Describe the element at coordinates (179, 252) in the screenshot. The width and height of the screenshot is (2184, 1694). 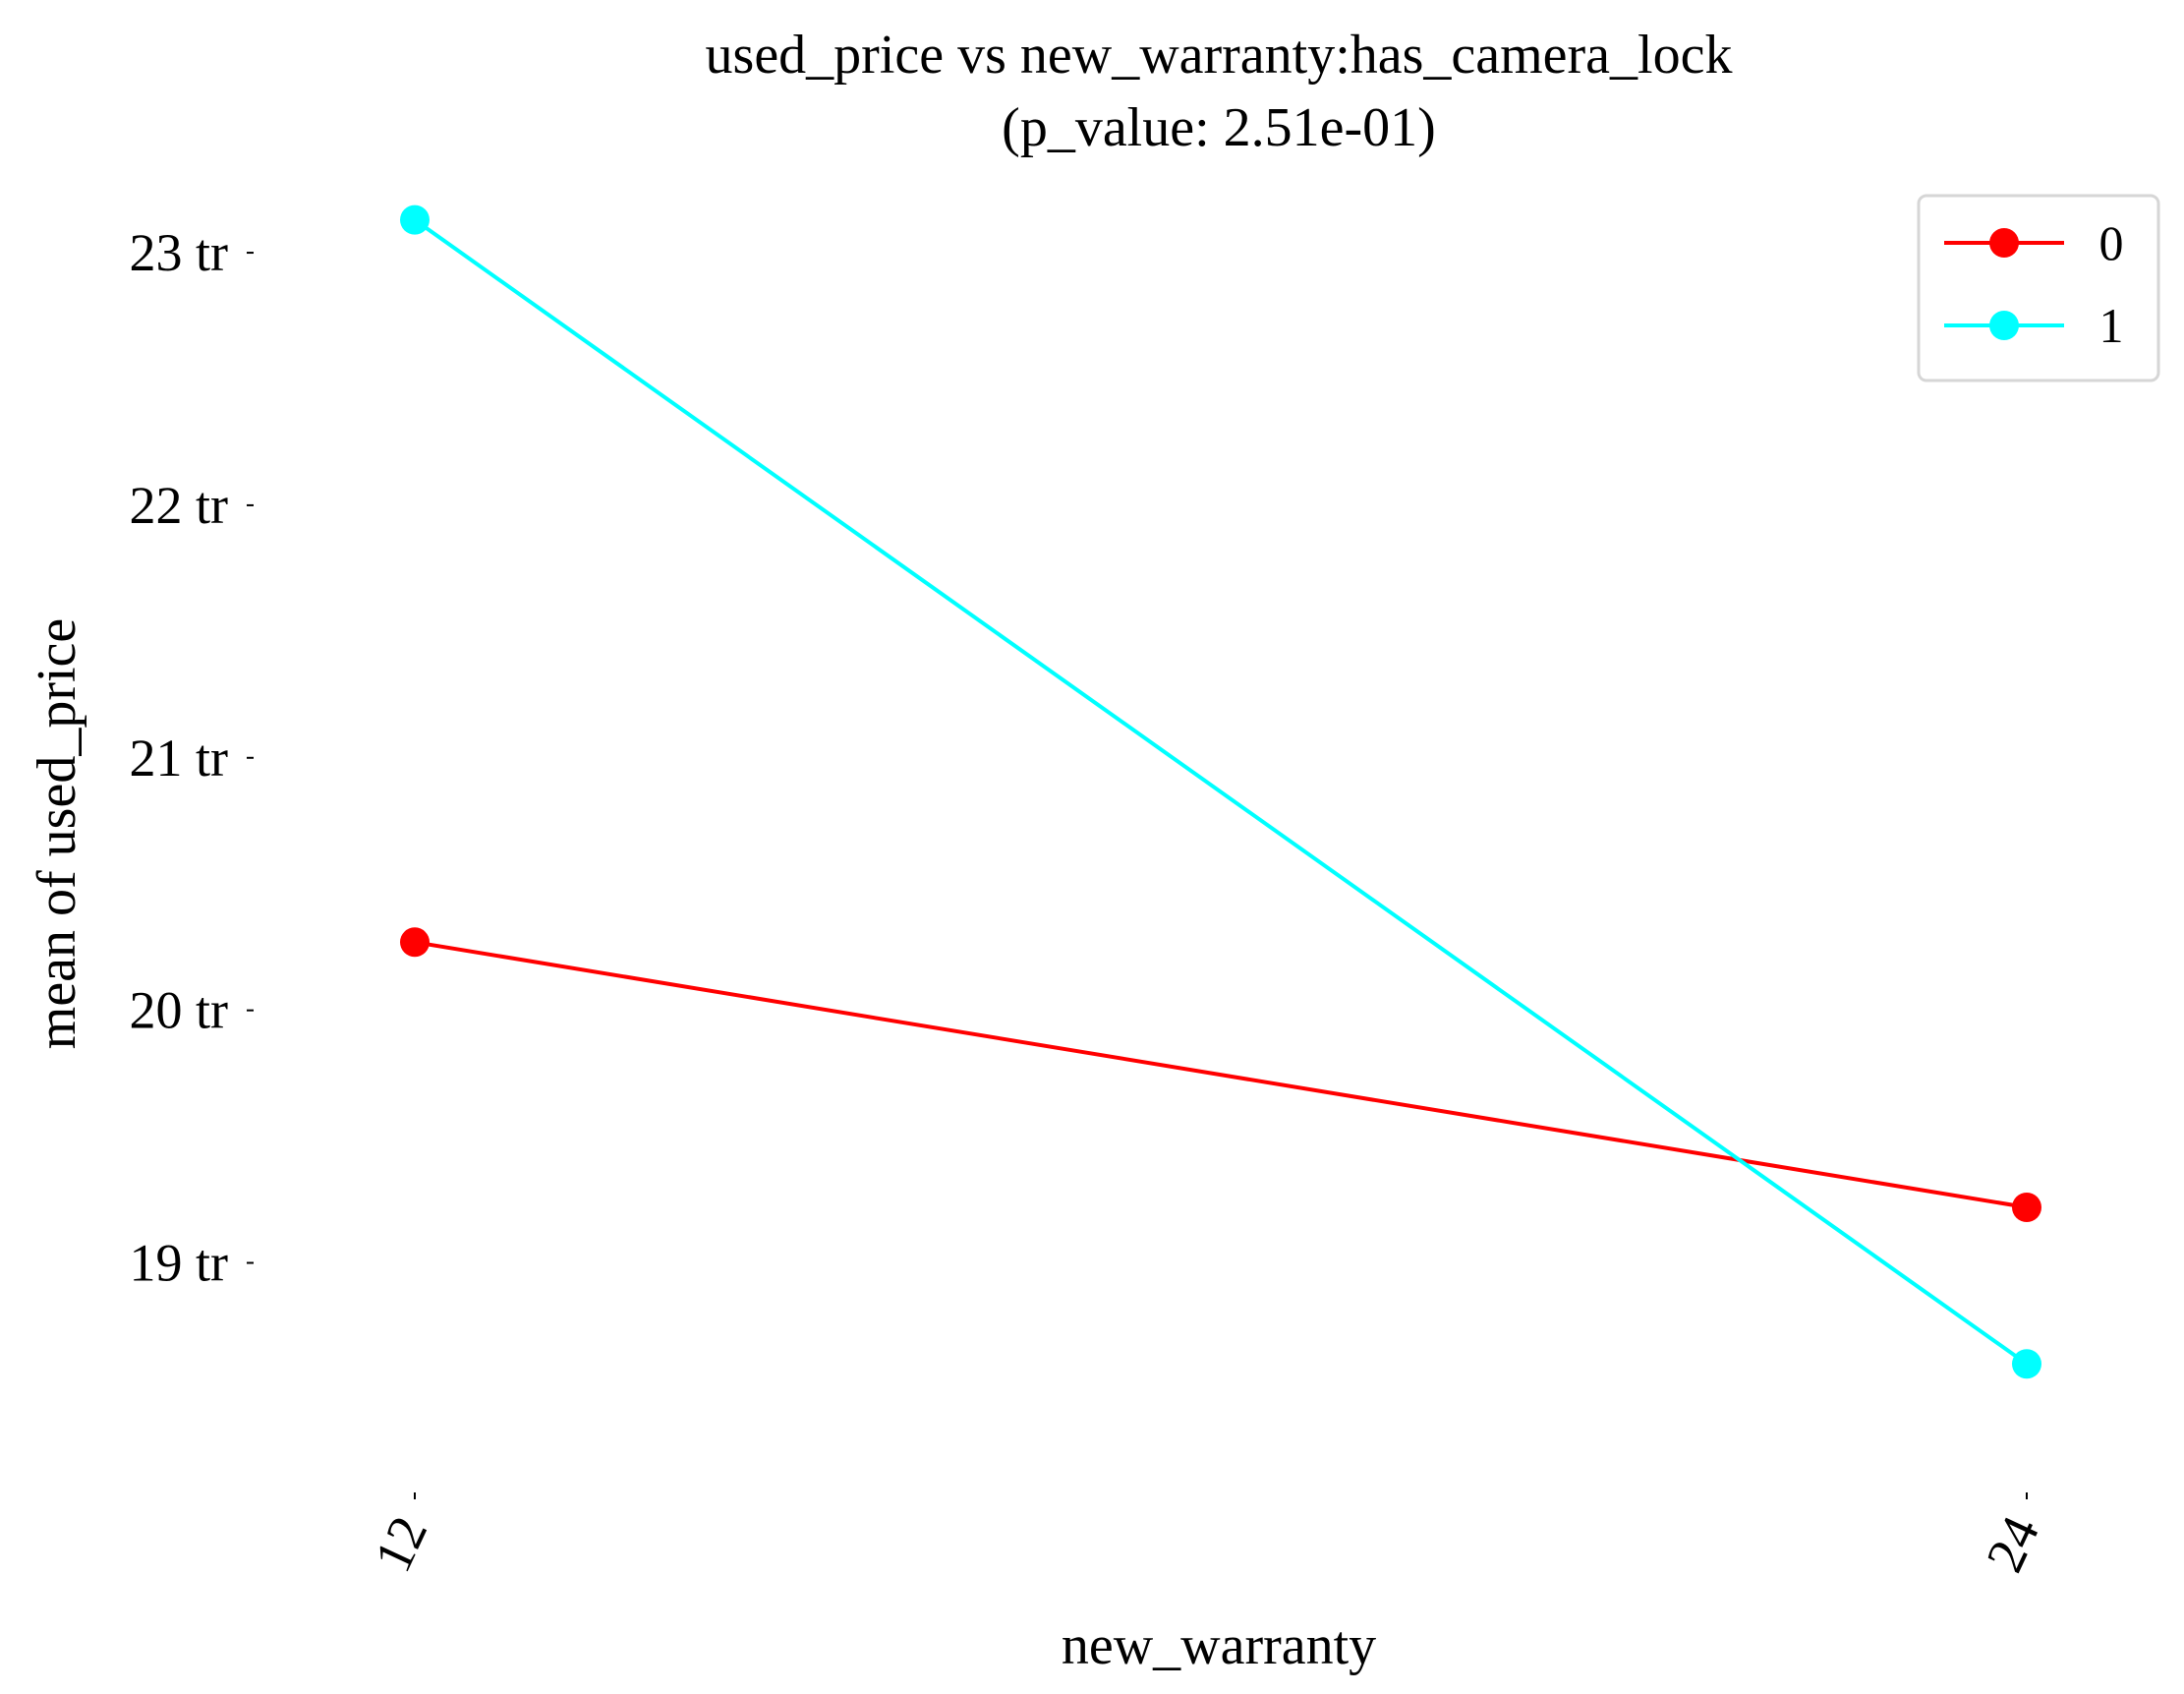
I see `y-tick-label: 23 tr` at that location.